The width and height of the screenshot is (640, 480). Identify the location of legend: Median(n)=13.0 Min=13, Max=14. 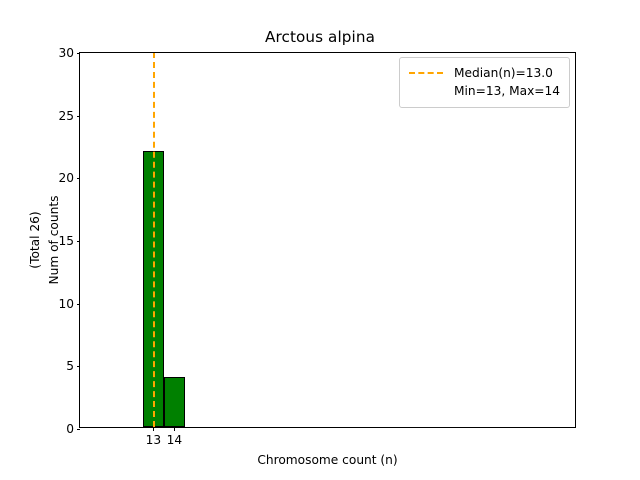
(485, 82).